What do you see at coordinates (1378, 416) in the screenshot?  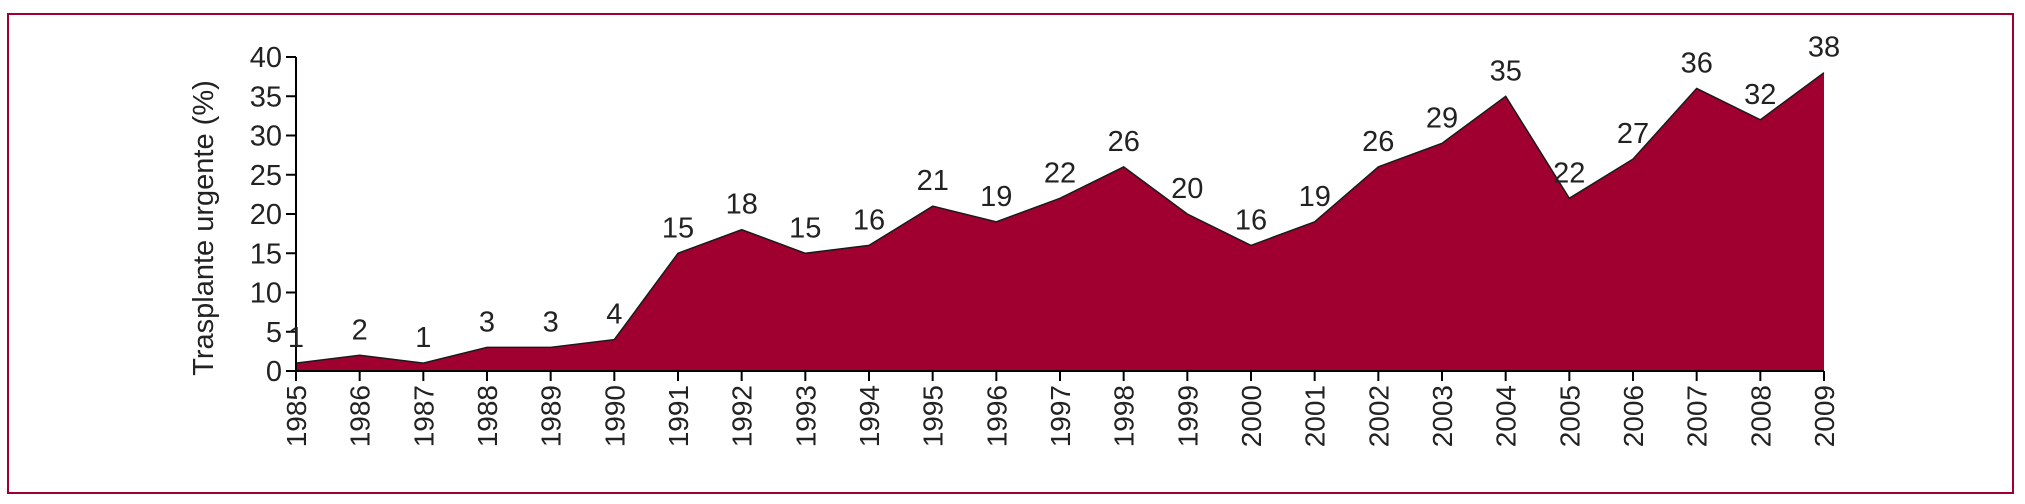 I see `x-tick-label: 2002` at bounding box center [1378, 416].